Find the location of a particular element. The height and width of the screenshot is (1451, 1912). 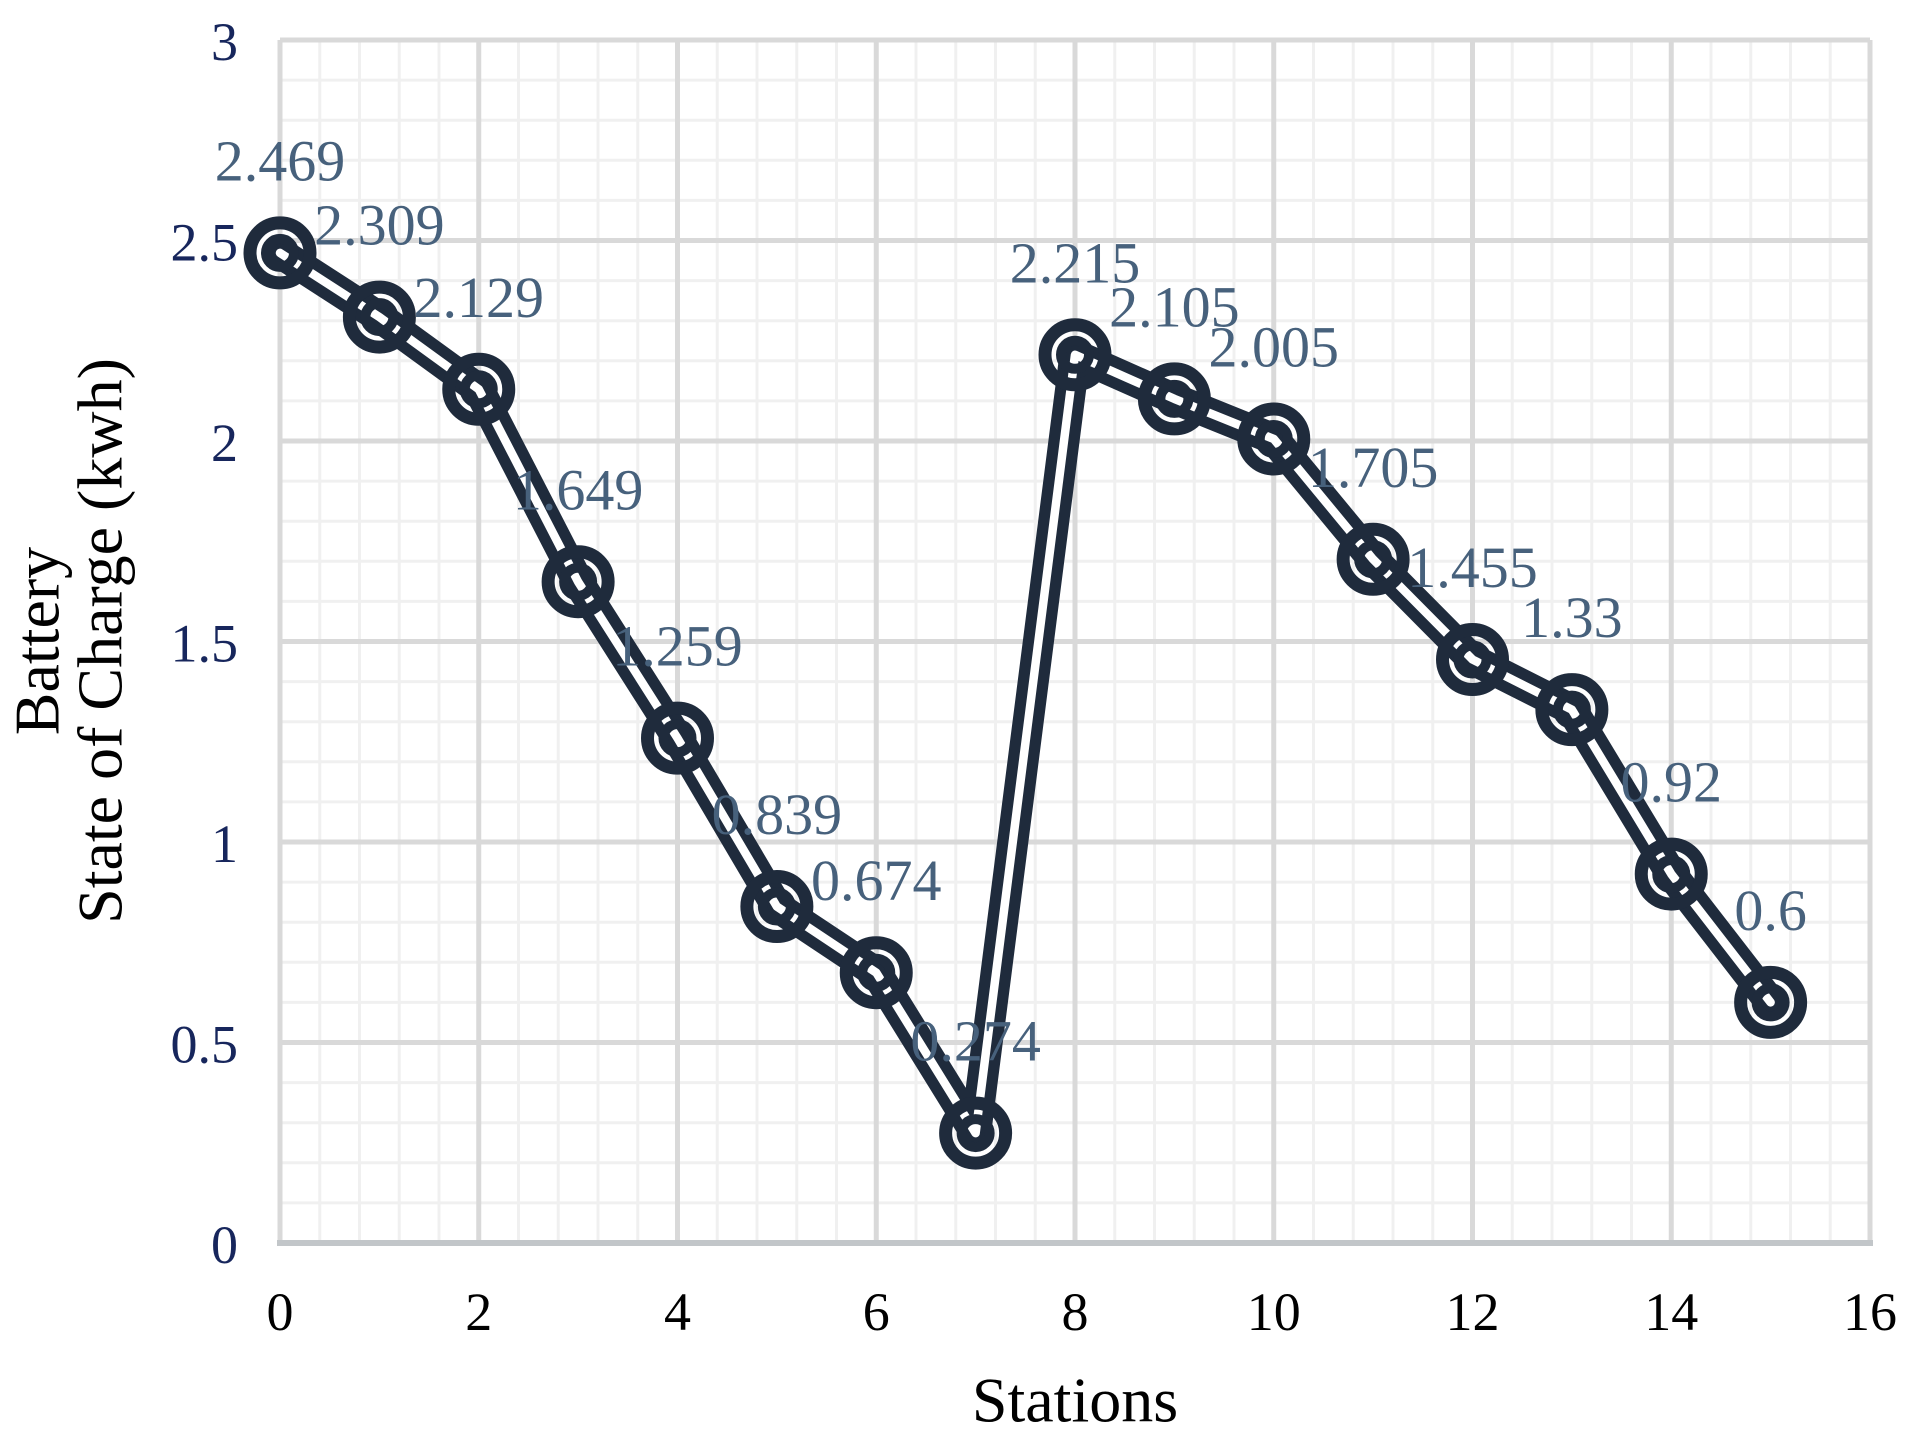

y-axis-title: Battery State of Charge (kwh) is located at coordinates (69, 641).